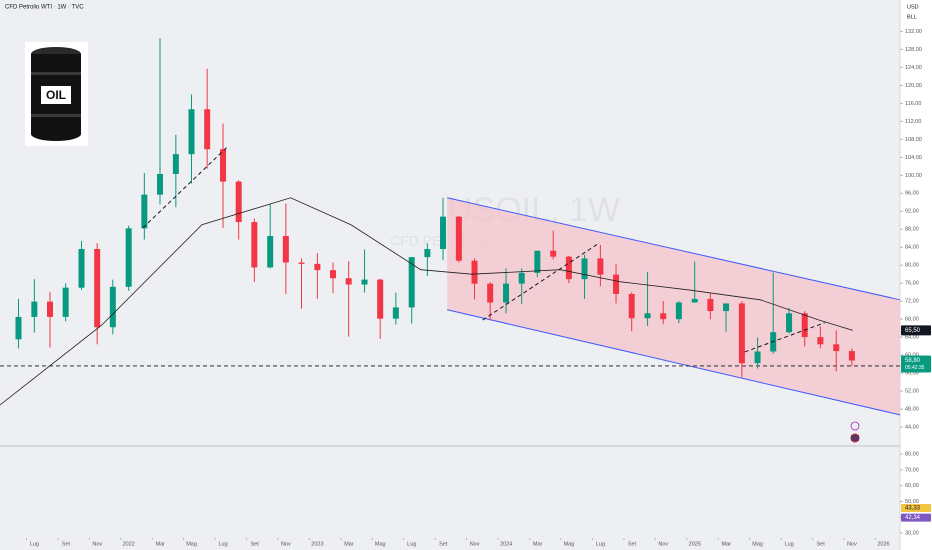  Describe the element at coordinates (695, 544) in the screenshot. I see `x-tick-label: 2025` at that location.